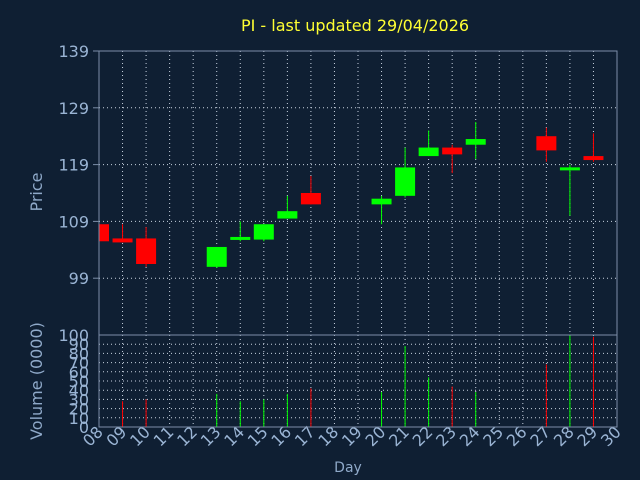 The height and width of the screenshot is (480, 640). Describe the element at coordinates (36, 381) in the screenshot. I see `volume-axis-label: Volume (0000)` at that location.